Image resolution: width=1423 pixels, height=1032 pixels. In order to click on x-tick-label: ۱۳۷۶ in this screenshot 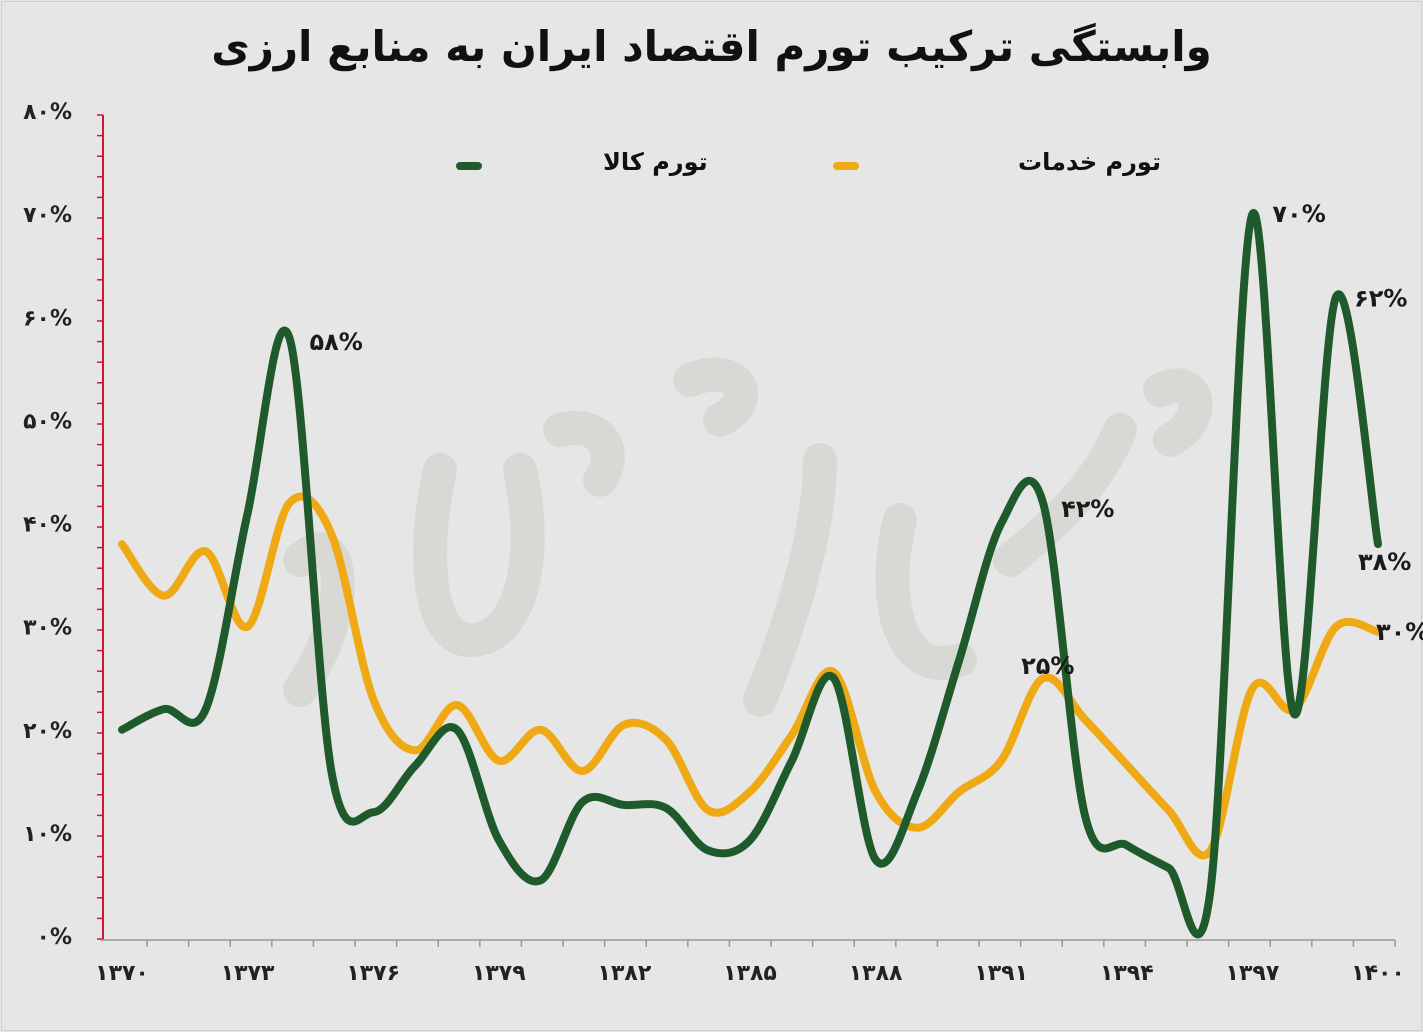, I will do `click(373, 973)`.